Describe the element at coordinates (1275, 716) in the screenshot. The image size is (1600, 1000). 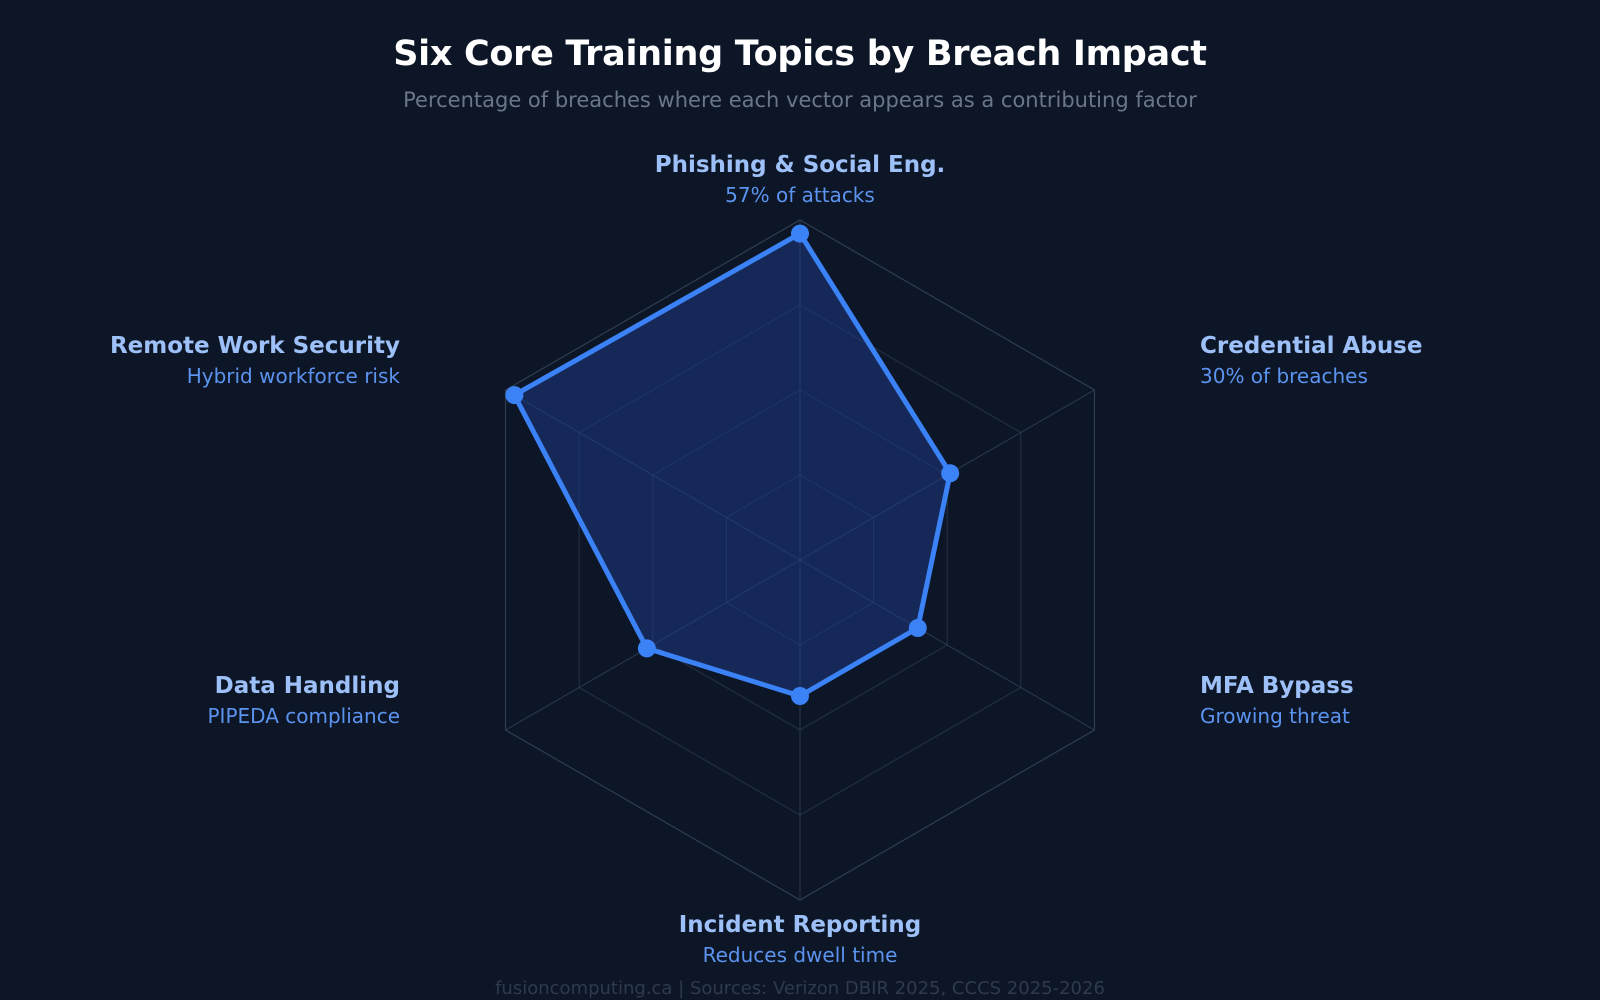
I see `axis-note: Growing threat` at that location.